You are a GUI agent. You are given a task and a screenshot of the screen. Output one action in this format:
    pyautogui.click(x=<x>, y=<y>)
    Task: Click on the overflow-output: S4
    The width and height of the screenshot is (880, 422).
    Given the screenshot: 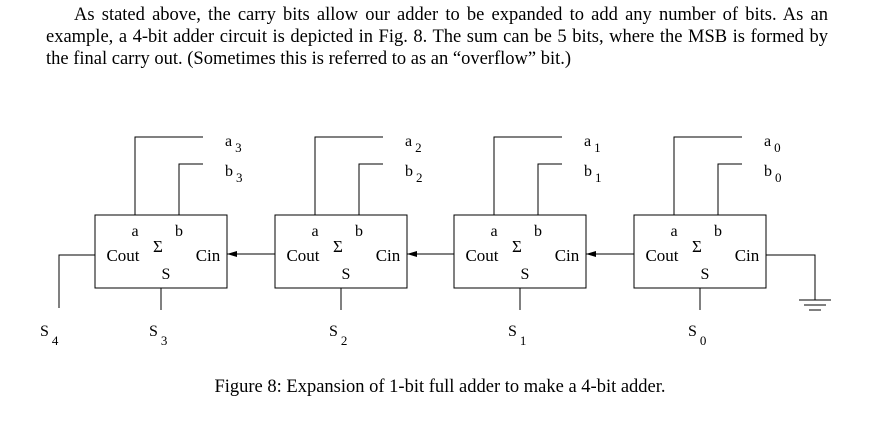 What is the action you would take?
    pyautogui.click(x=67, y=301)
    